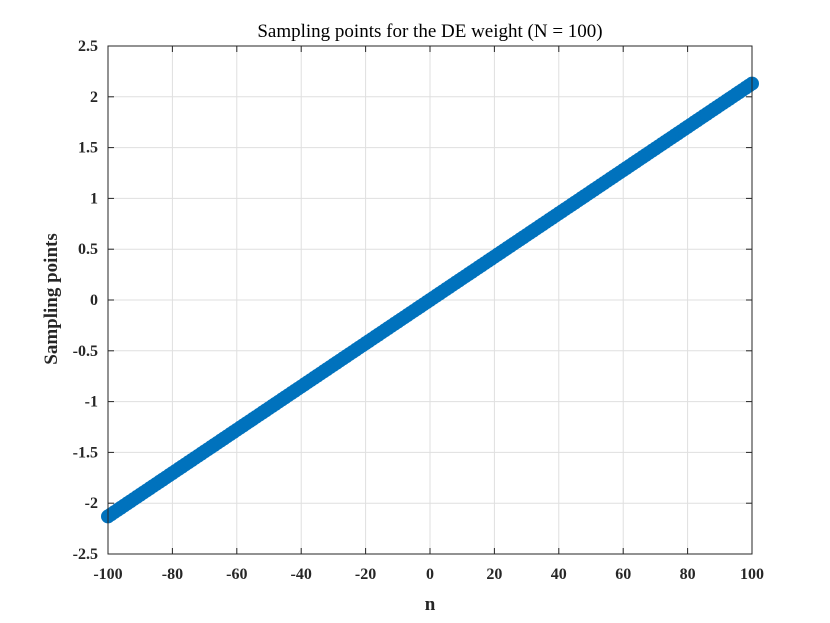 This screenshot has width=830, height=623. Describe the element at coordinates (85, 351) in the screenshot. I see `y-tick-label: -0.5` at that location.